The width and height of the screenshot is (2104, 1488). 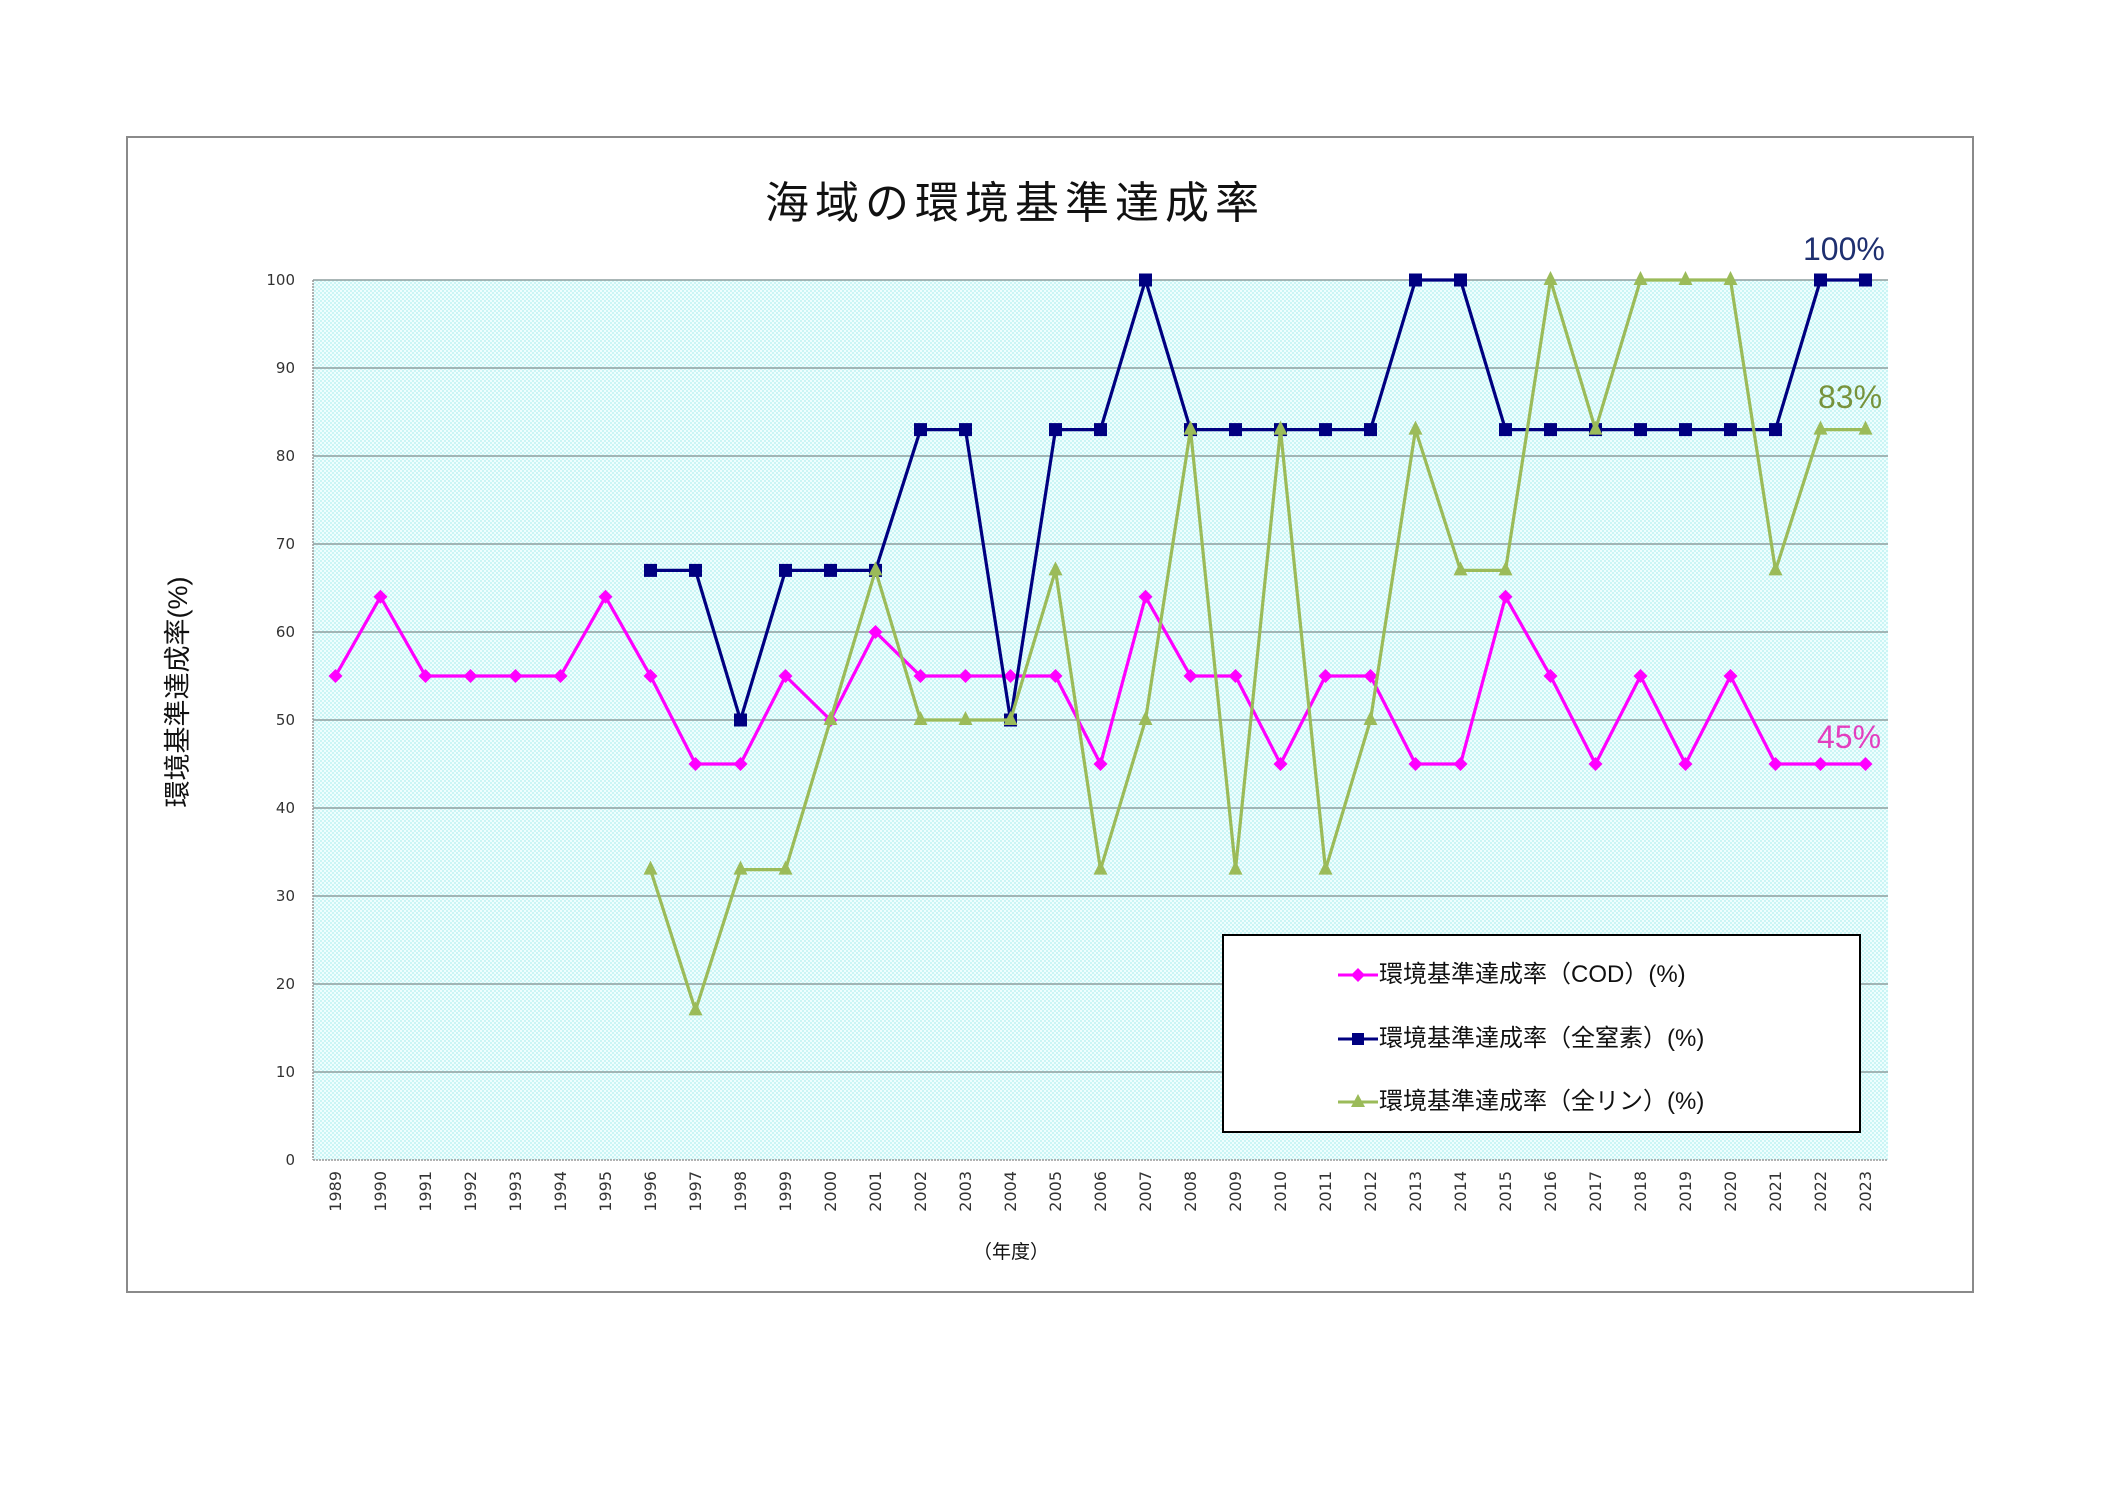 I want to click on x-tick-label: 2023, so click(x=1865, y=1191).